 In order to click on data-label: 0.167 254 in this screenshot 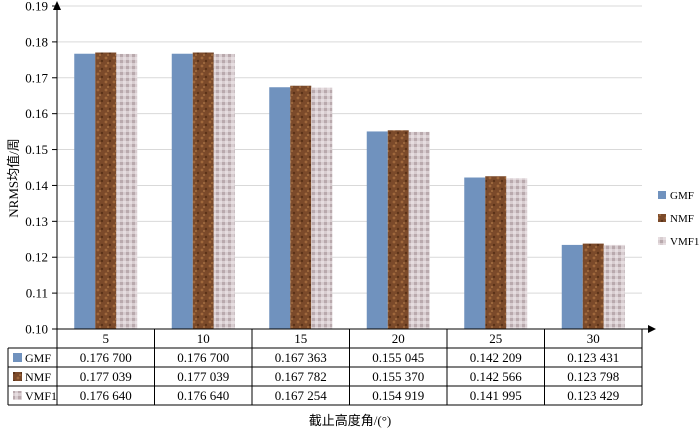, I will do `click(301, 395)`.